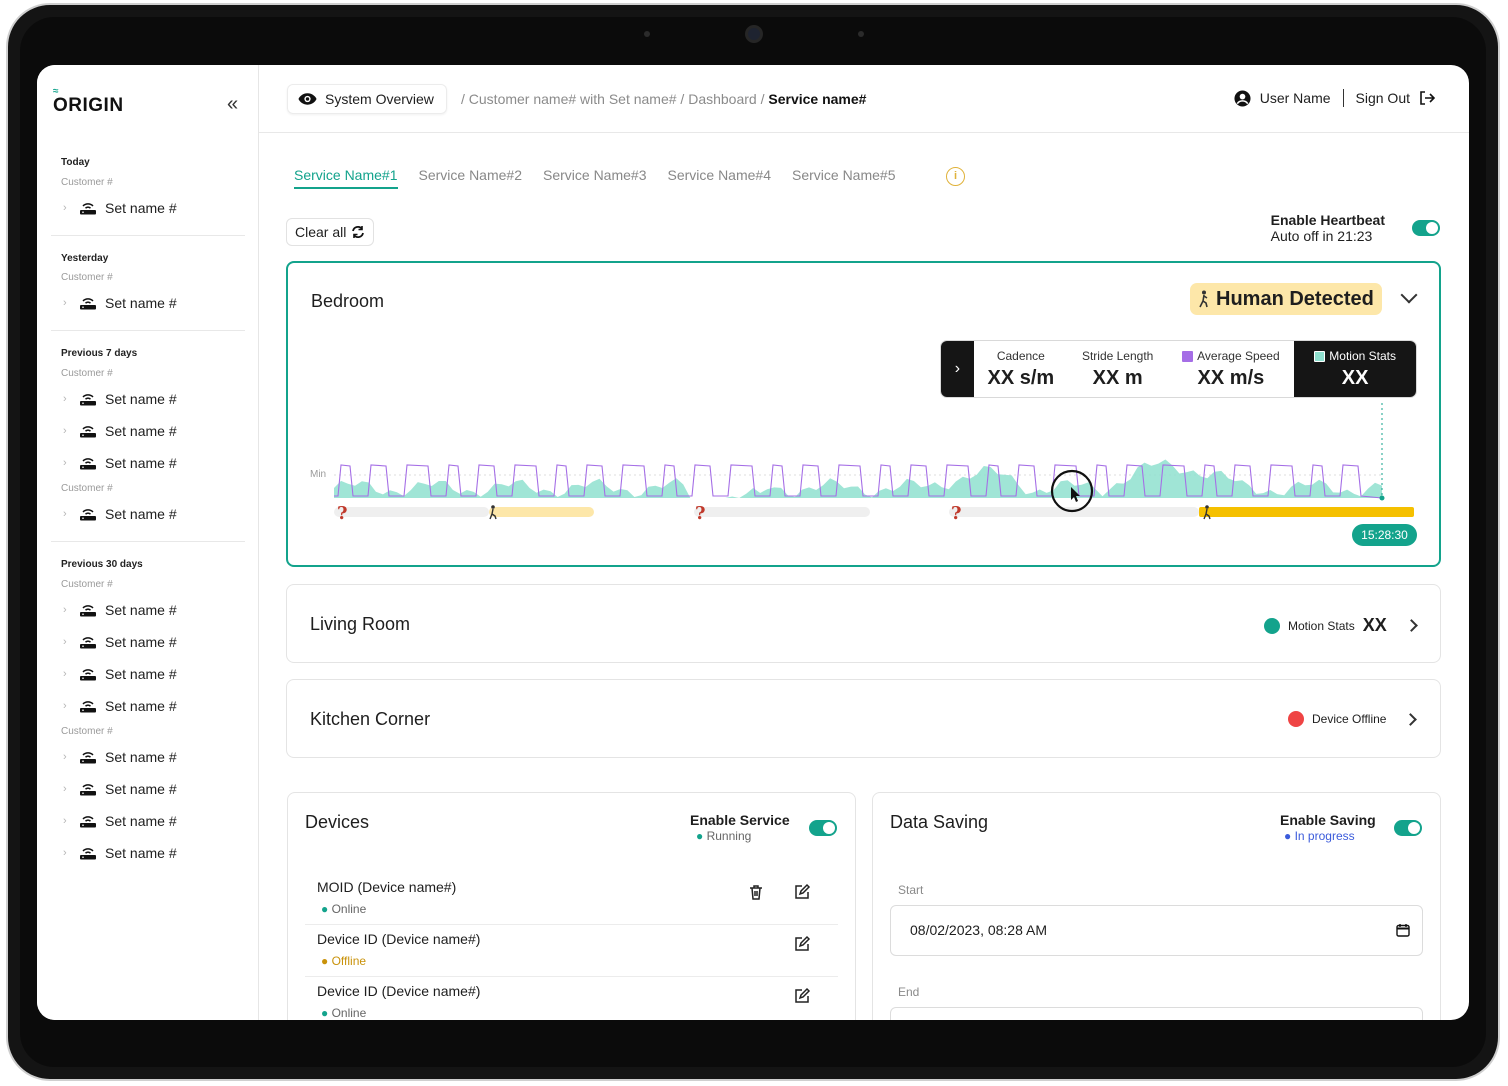 This screenshot has width=1508, height=1086. What do you see at coordinates (1426, 228) in the screenshot?
I see `heartbeat-toggle` at bounding box center [1426, 228].